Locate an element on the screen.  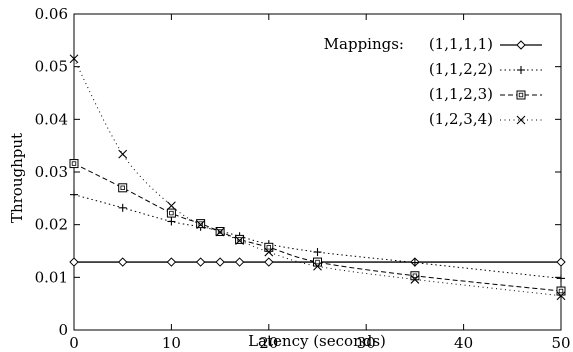
y-axis-label: Throughput is located at coordinates (17, 178).